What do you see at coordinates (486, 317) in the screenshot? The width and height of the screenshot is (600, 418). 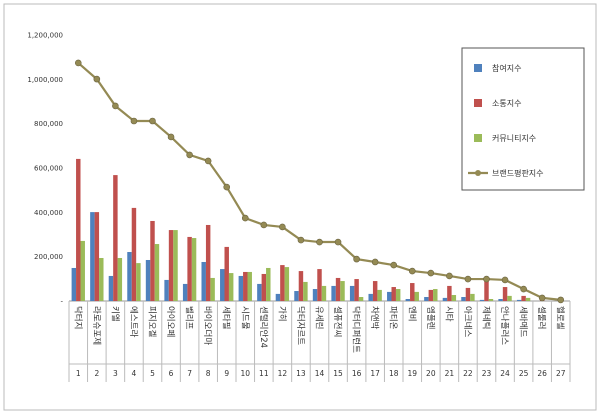 I see `x-tick-label: 제네틱` at bounding box center [486, 317].